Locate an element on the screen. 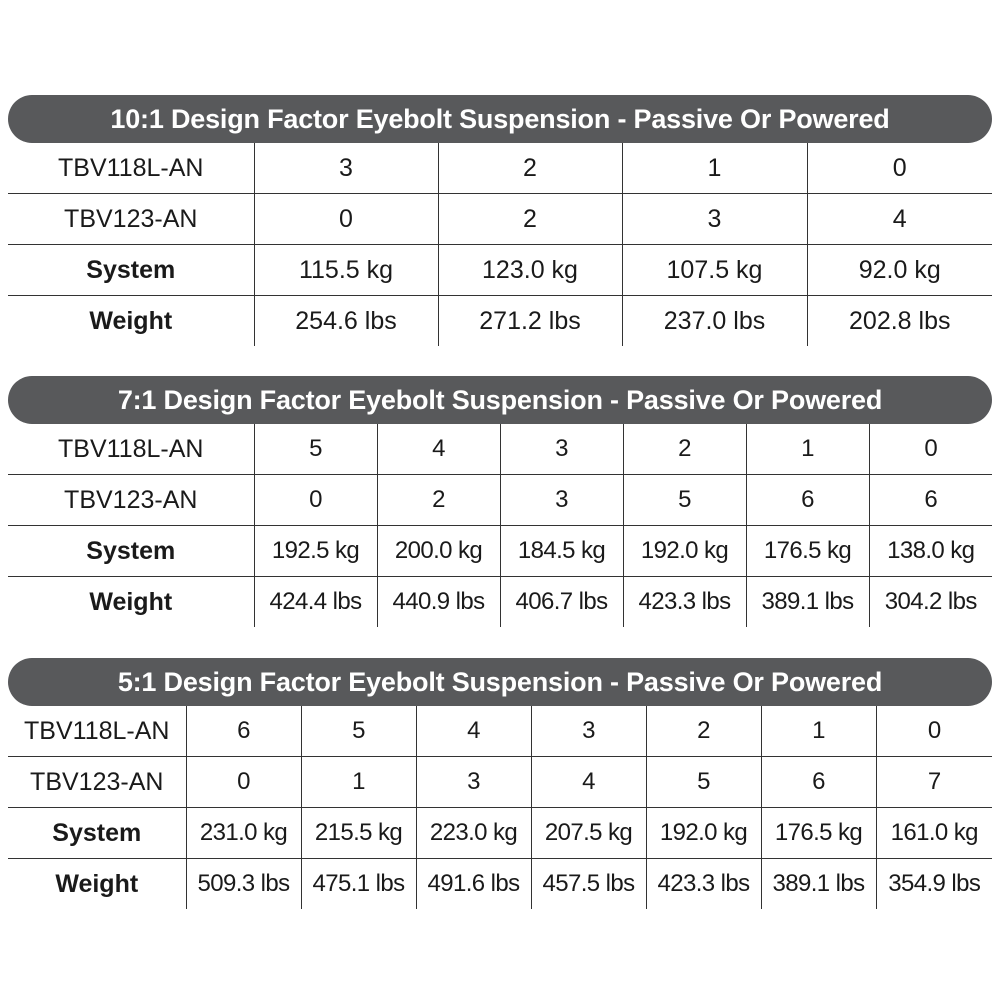 This screenshot has width=1000, height=1000. table-row: System 115.5 kg 123.0 kg 107.5 kg 92.0 kg is located at coordinates (500, 270).